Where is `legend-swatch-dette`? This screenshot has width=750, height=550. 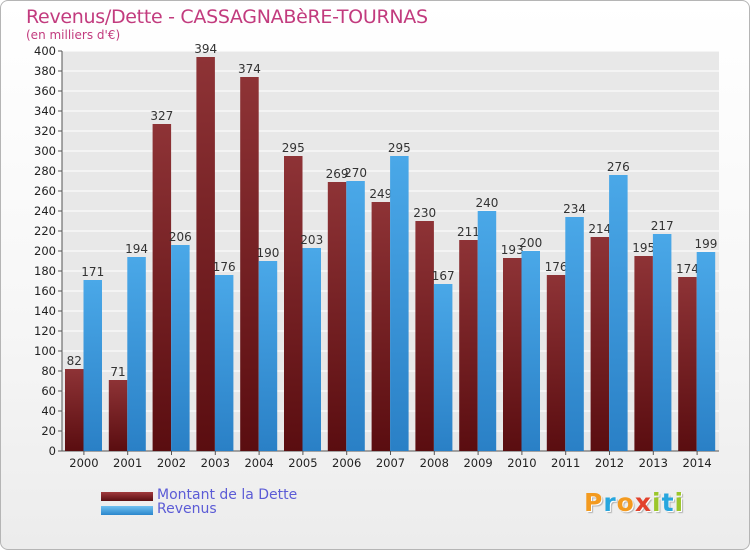 legend-swatch-dette is located at coordinates (127, 496).